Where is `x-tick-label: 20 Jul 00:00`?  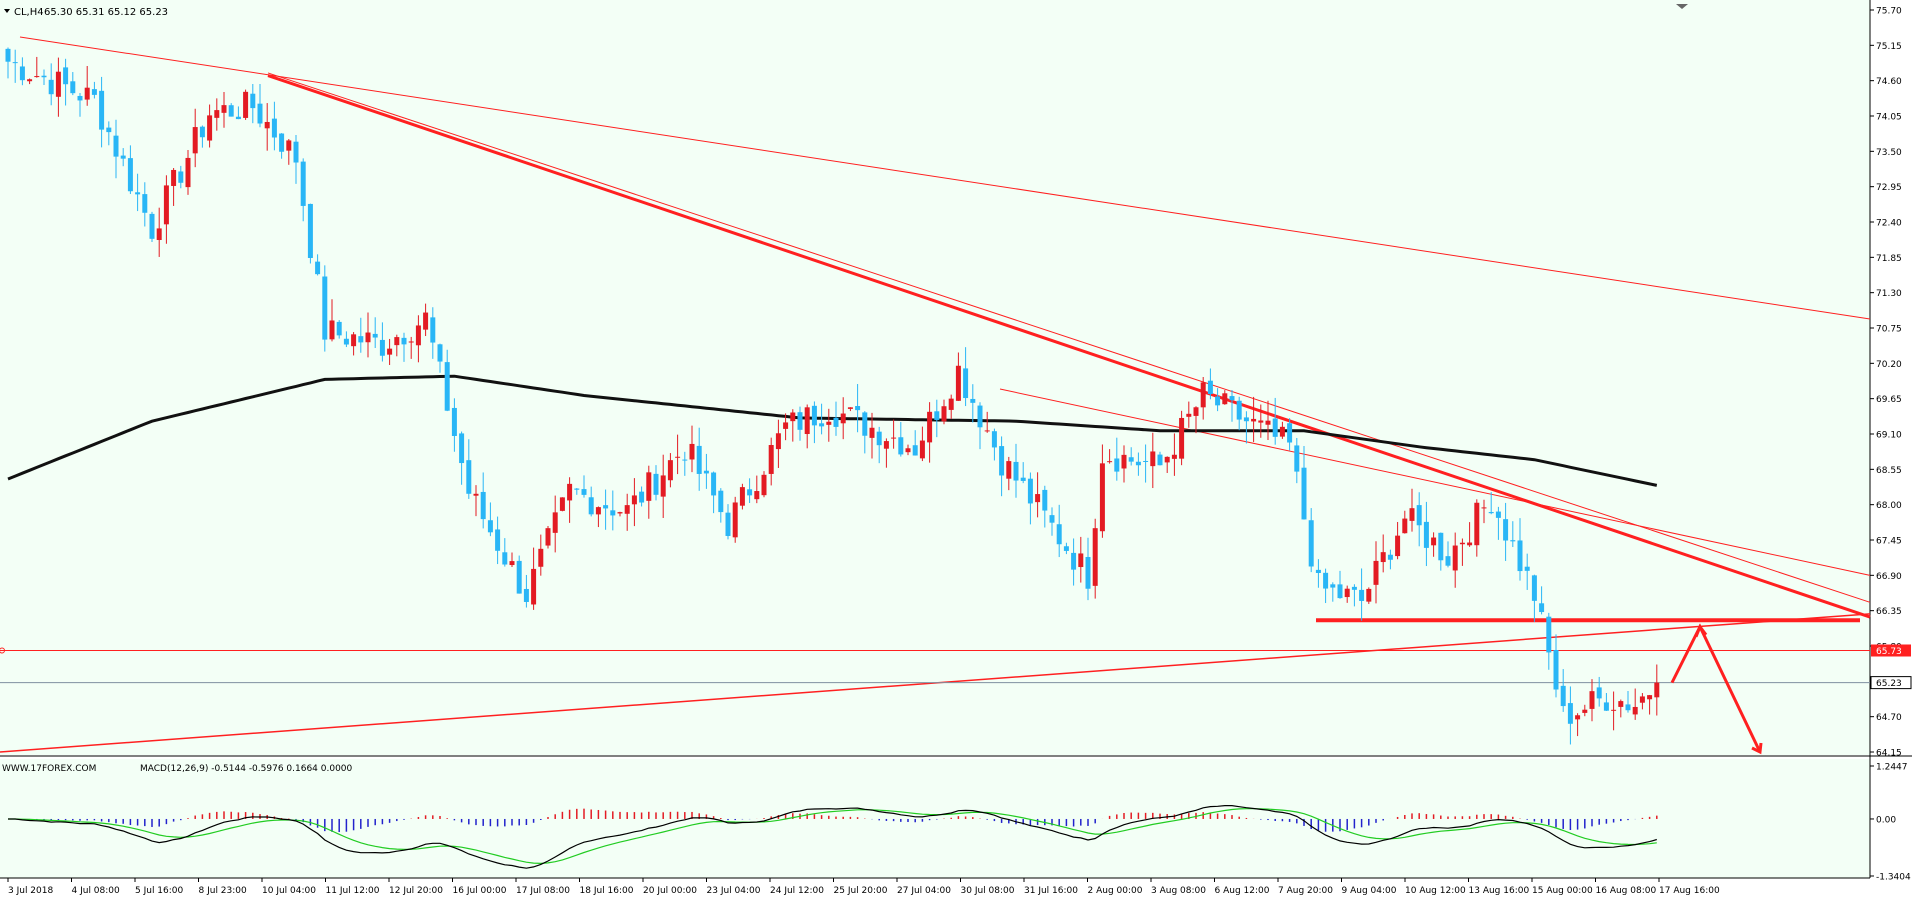 x-tick-label: 20 Jul 00:00 is located at coordinates (670, 891).